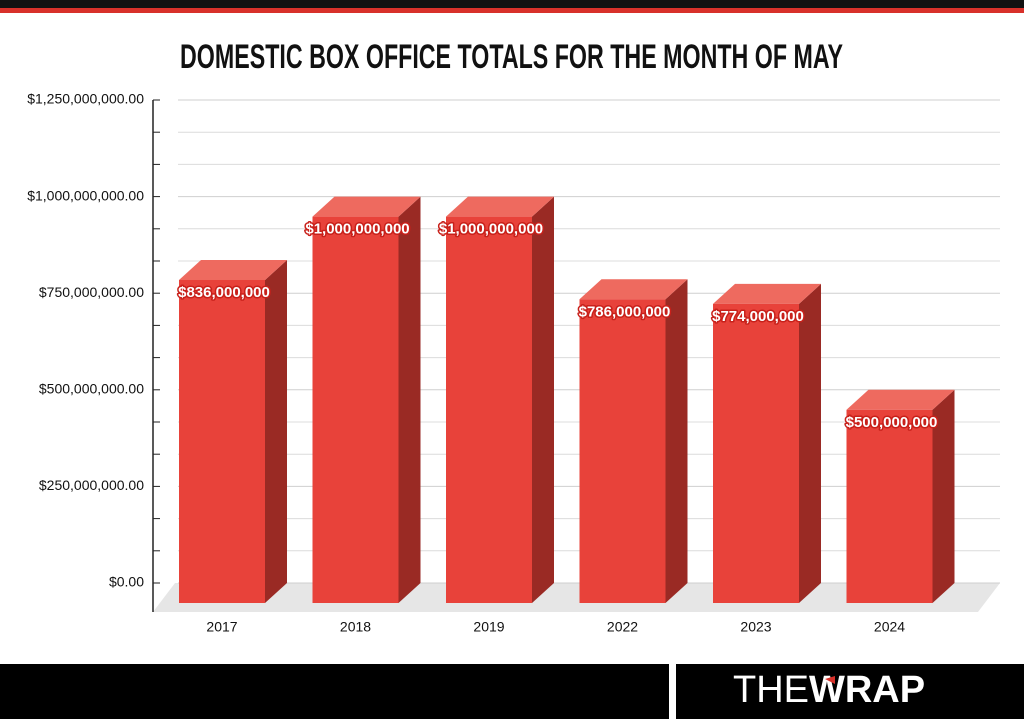 The image size is (1024, 719). I want to click on y-tick-label: $750,000,000.00, so click(91, 292).